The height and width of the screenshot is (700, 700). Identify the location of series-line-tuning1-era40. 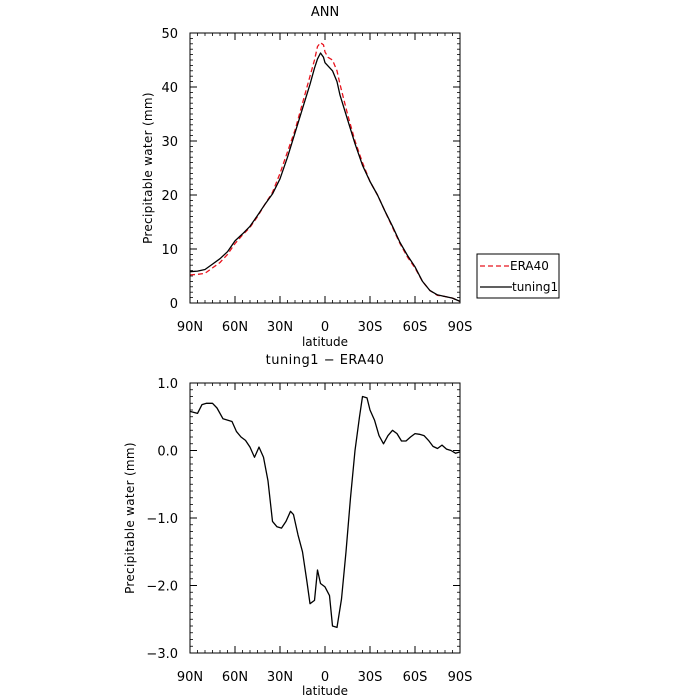
(325, 512).